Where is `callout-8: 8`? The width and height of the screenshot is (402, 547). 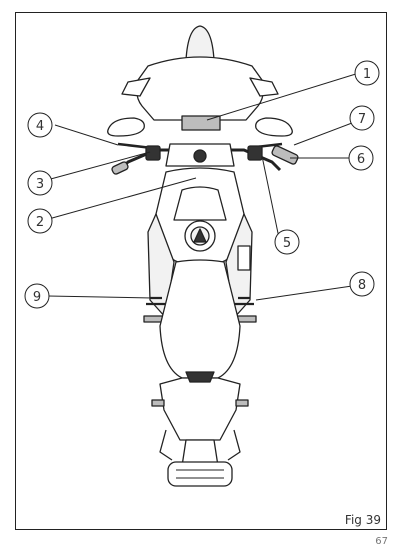 callout-8: 8 is located at coordinates (362, 284).